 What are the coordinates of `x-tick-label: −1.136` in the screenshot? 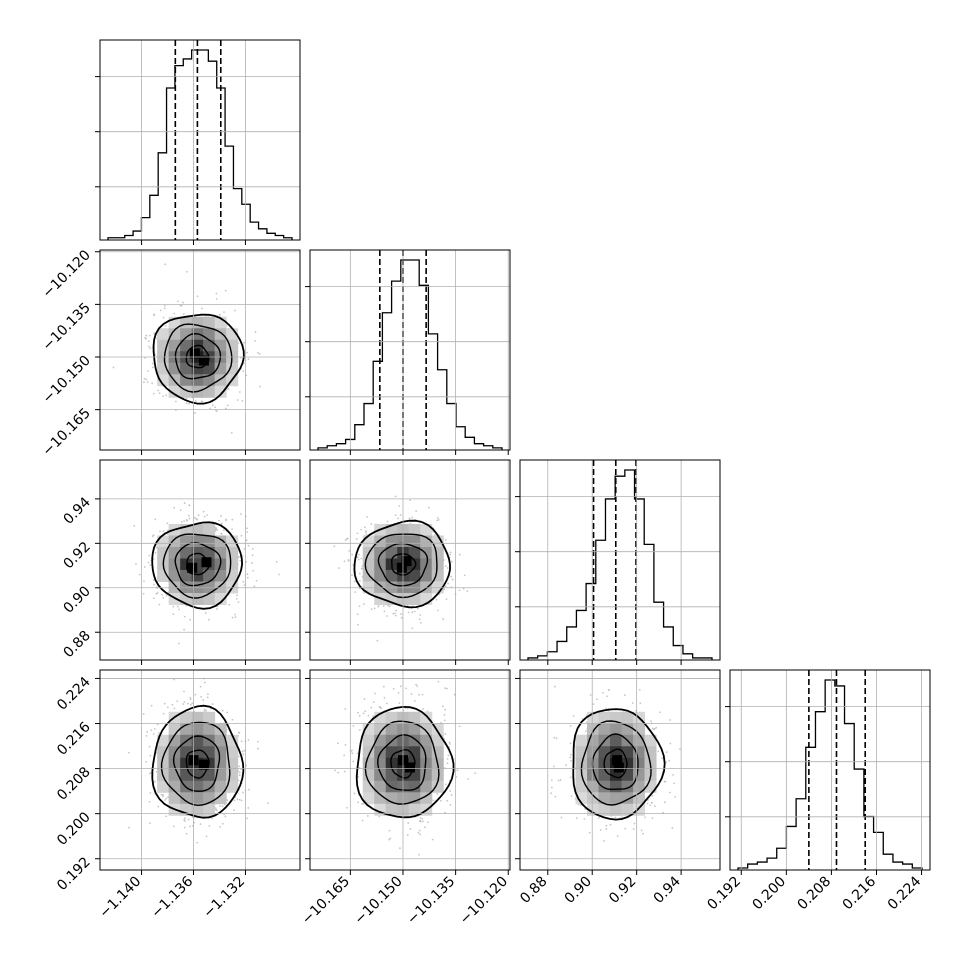 It's located at (172, 897).